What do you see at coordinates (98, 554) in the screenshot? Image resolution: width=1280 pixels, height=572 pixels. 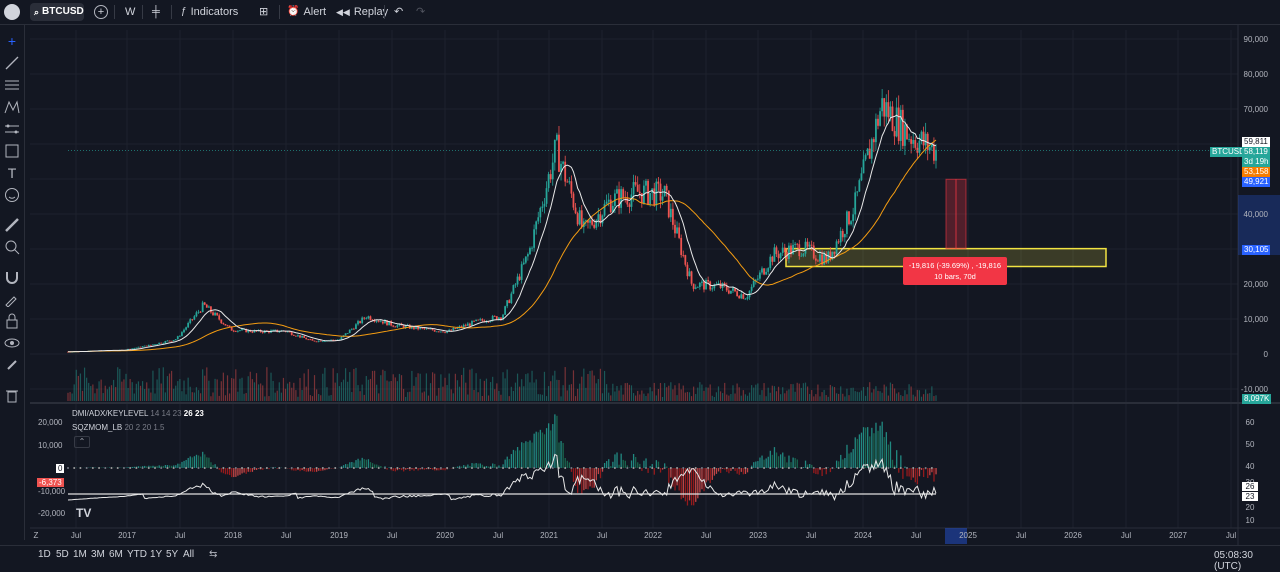 I see `range-button-3m: 3M` at bounding box center [98, 554].